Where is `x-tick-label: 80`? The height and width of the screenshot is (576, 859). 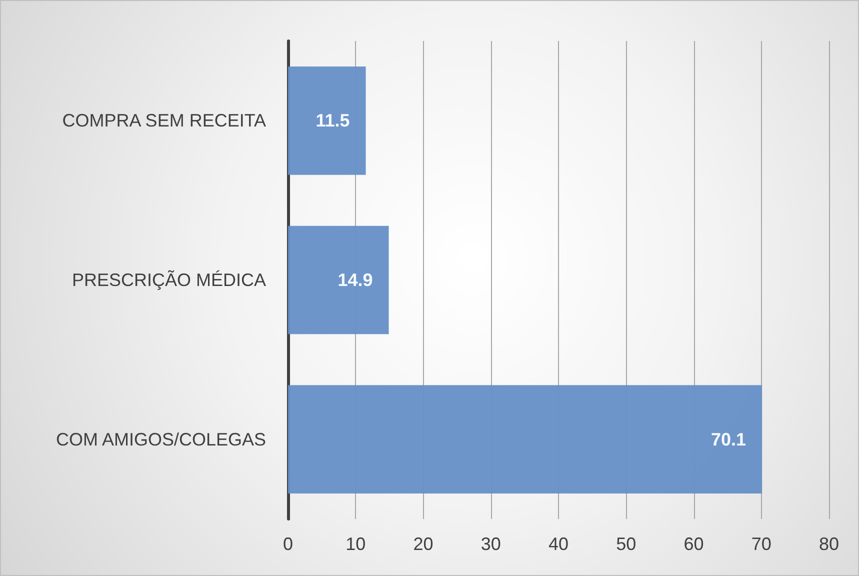
x-tick-label: 80 is located at coordinates (829, 544).